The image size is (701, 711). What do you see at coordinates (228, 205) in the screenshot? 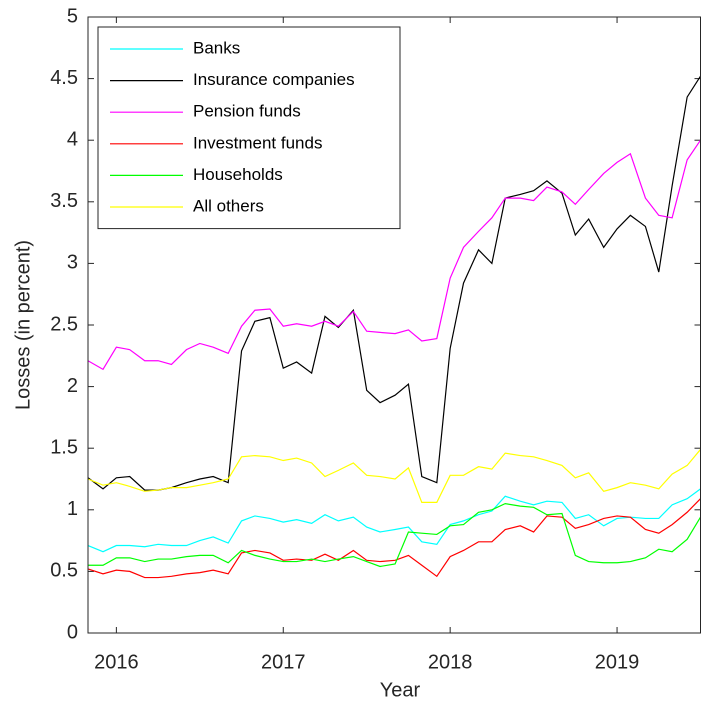
I see `legend-label: All others` at bounding box center [228, 205].